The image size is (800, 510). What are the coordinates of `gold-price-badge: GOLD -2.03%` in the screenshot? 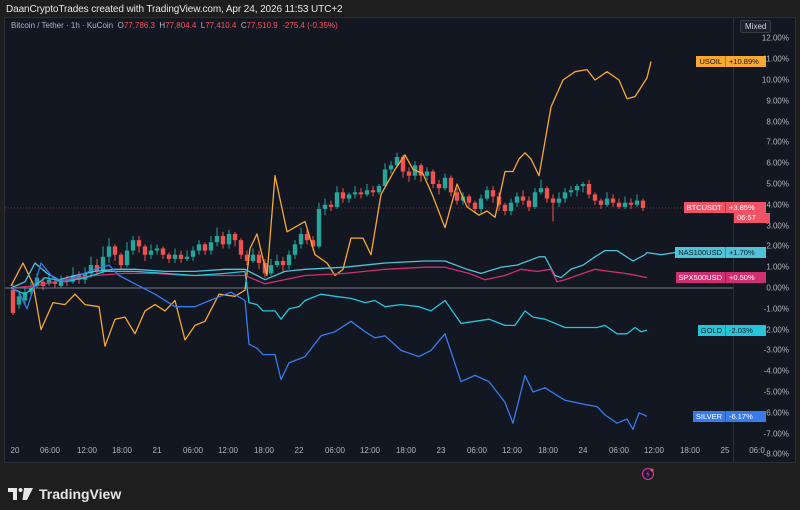 It's located at (731, 330).